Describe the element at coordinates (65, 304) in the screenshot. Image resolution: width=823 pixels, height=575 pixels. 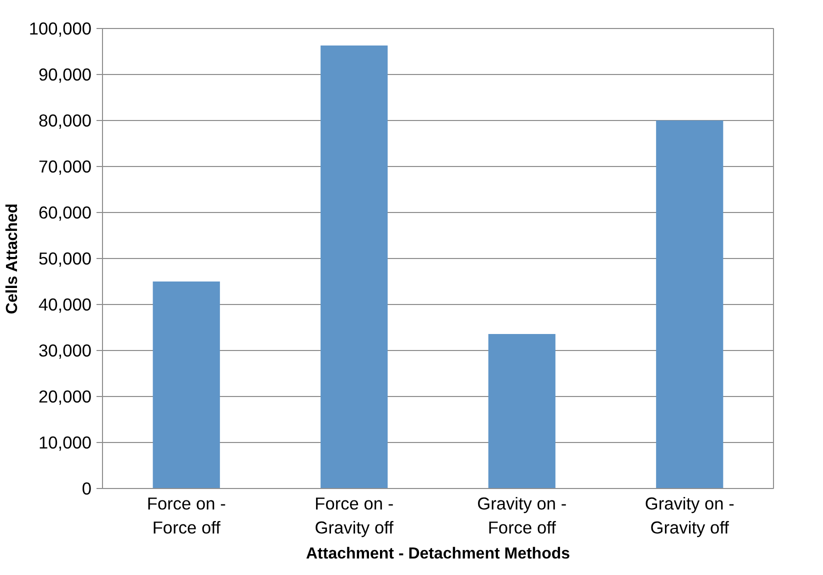
I see `y-tick-label: 40,000` at that location.